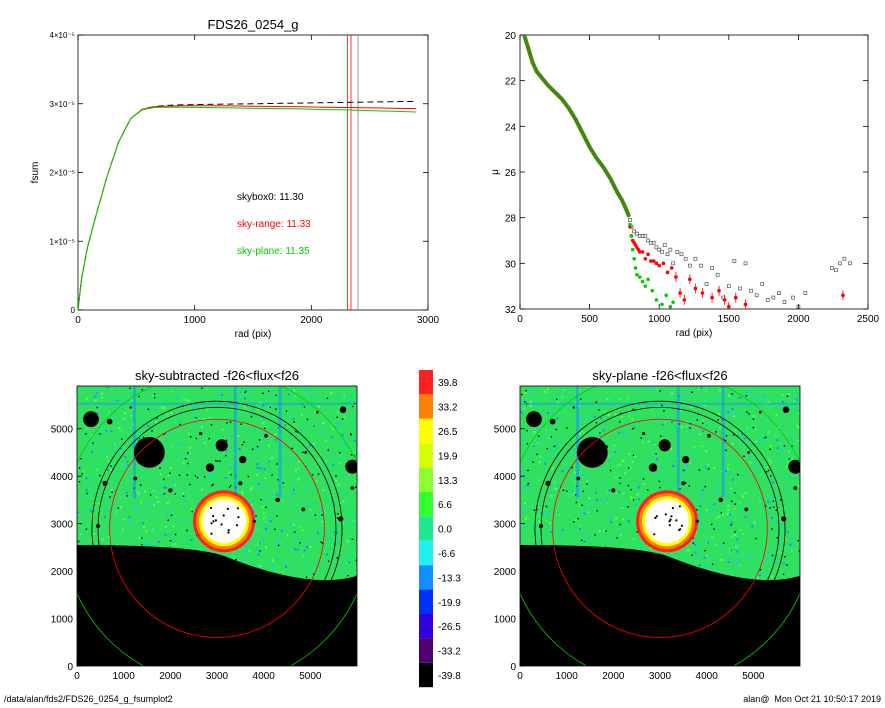 The width and height of the screenshot is (885, 708). Describe the element at coordinates (62, 104) in the screenshot. I see `fsum-y-tick-label: 3×10⁻⁵` at that location.